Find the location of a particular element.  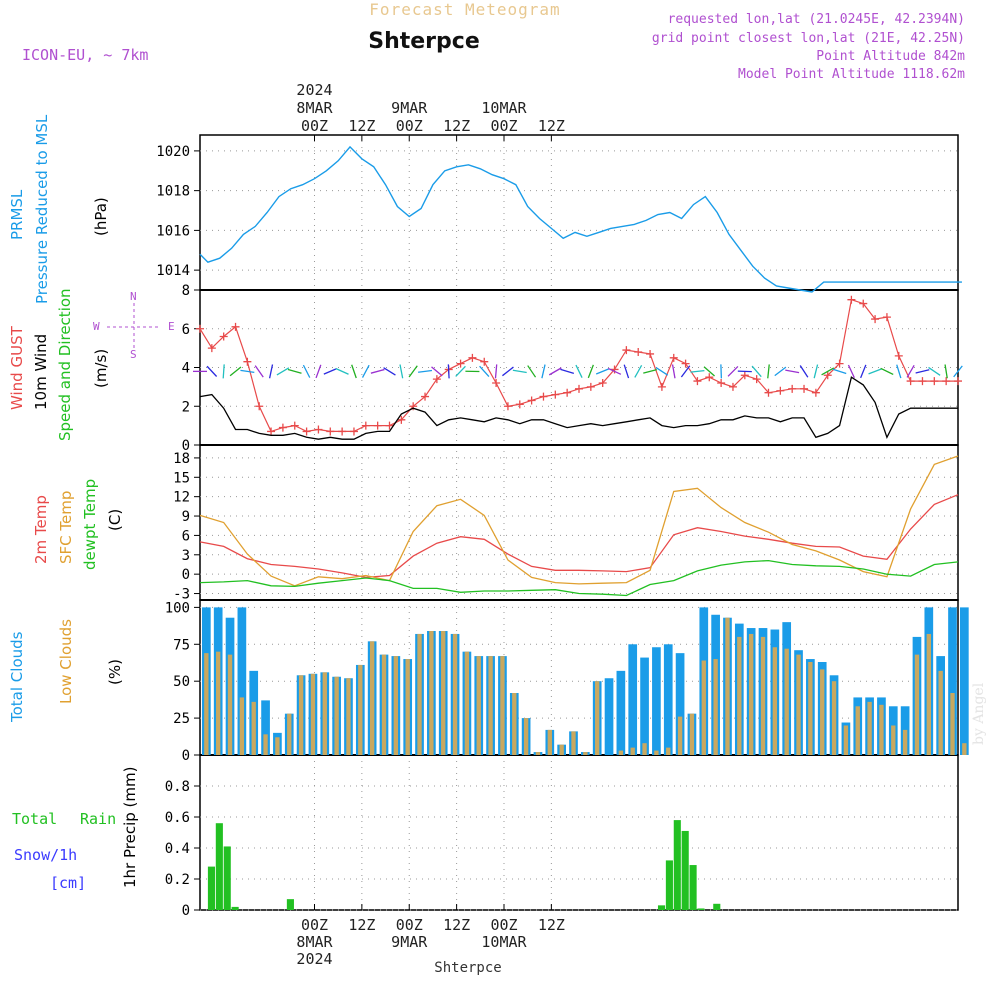

ytick-label-wind: 4 is located at coordinates (186, 369).